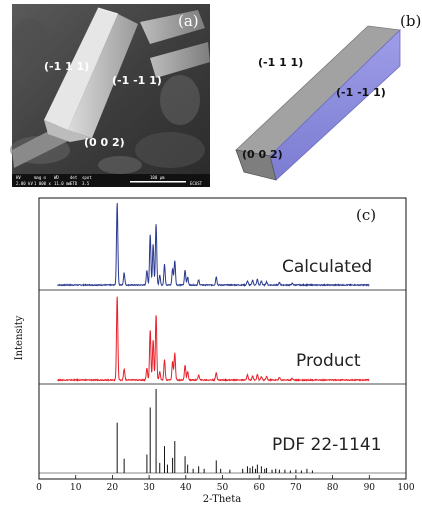 The height and width of the screenshot is (509, 422). Describe the element at coordinates (76, 488) in the screenshot. I see `x-tick-label: 10` at that location.